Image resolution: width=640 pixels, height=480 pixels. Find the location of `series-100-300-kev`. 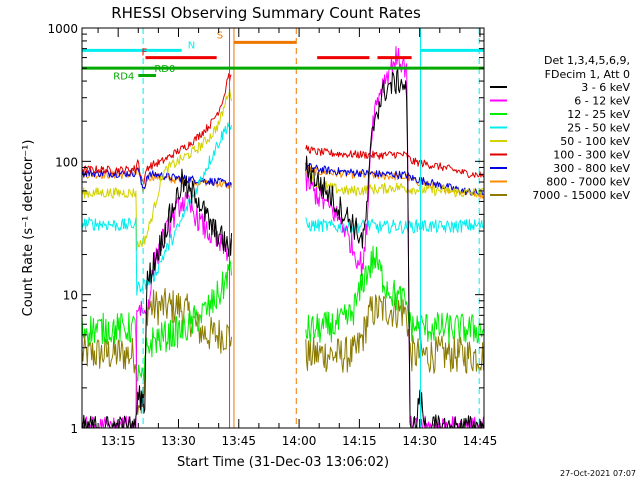

series-100-300-kev is located at coordinates (283, 129).